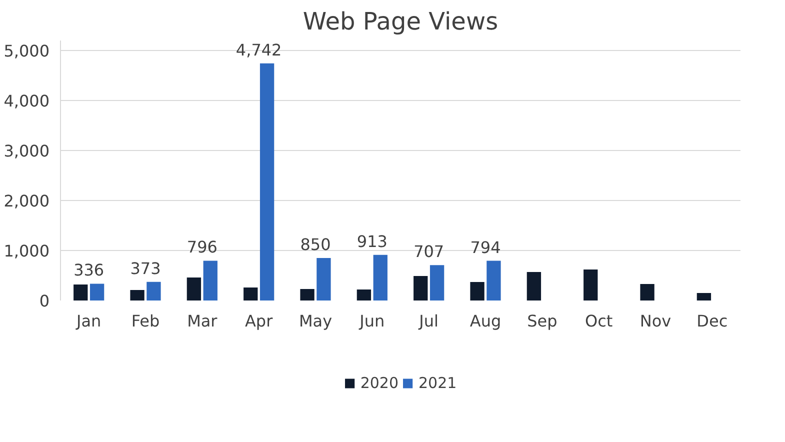 This screenshot has width=785, height=442. What do you see at coordinates (429, 252) in the screenshot?
I see `data-label: 707` at bounding box center [429, 252].